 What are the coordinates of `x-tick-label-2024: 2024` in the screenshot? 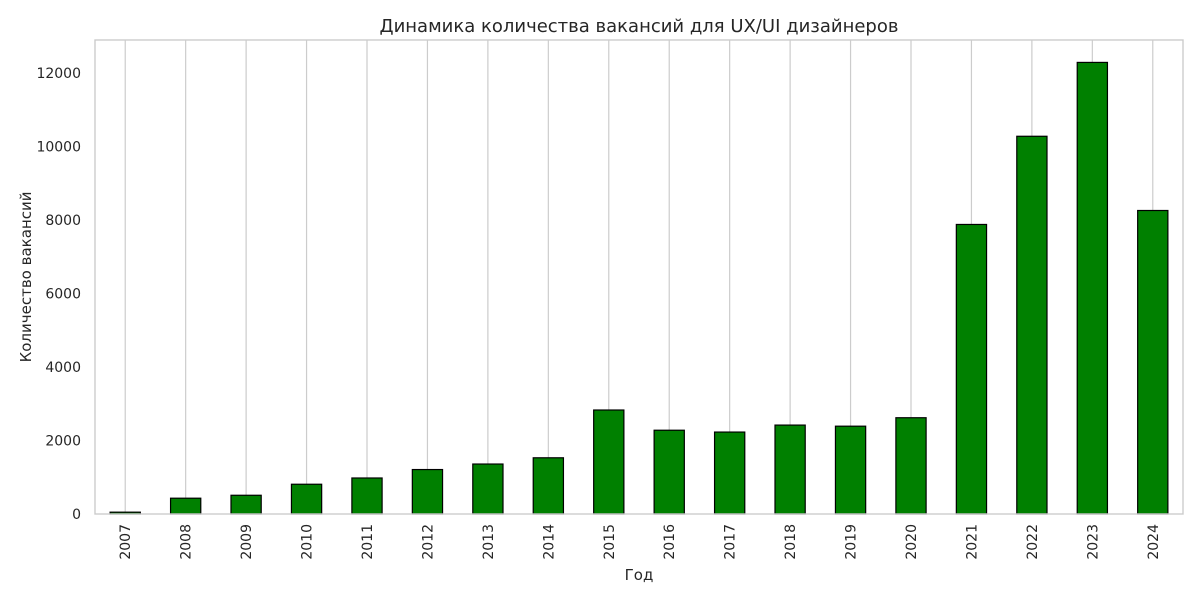 It's located at (1154, 542).